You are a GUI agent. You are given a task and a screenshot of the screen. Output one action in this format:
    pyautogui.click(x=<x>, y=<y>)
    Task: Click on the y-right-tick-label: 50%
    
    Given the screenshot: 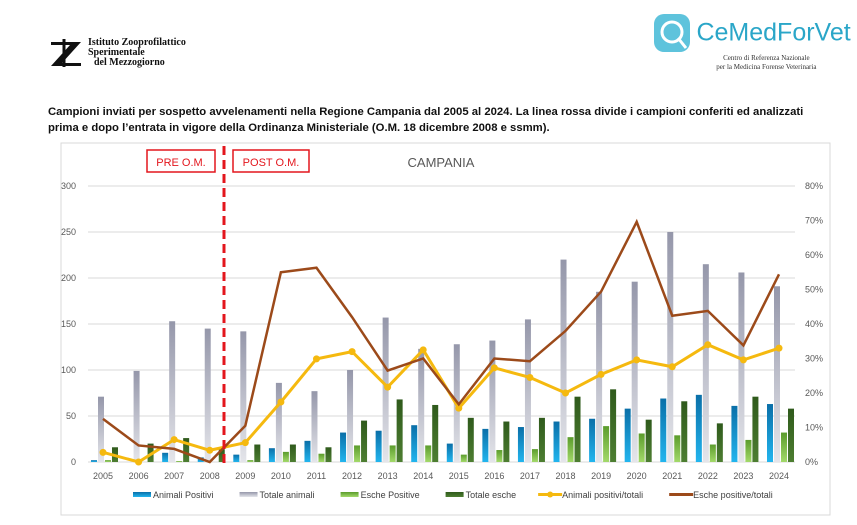 What is the action you would take?
    pyautogui.click(x=814, y=290)
    